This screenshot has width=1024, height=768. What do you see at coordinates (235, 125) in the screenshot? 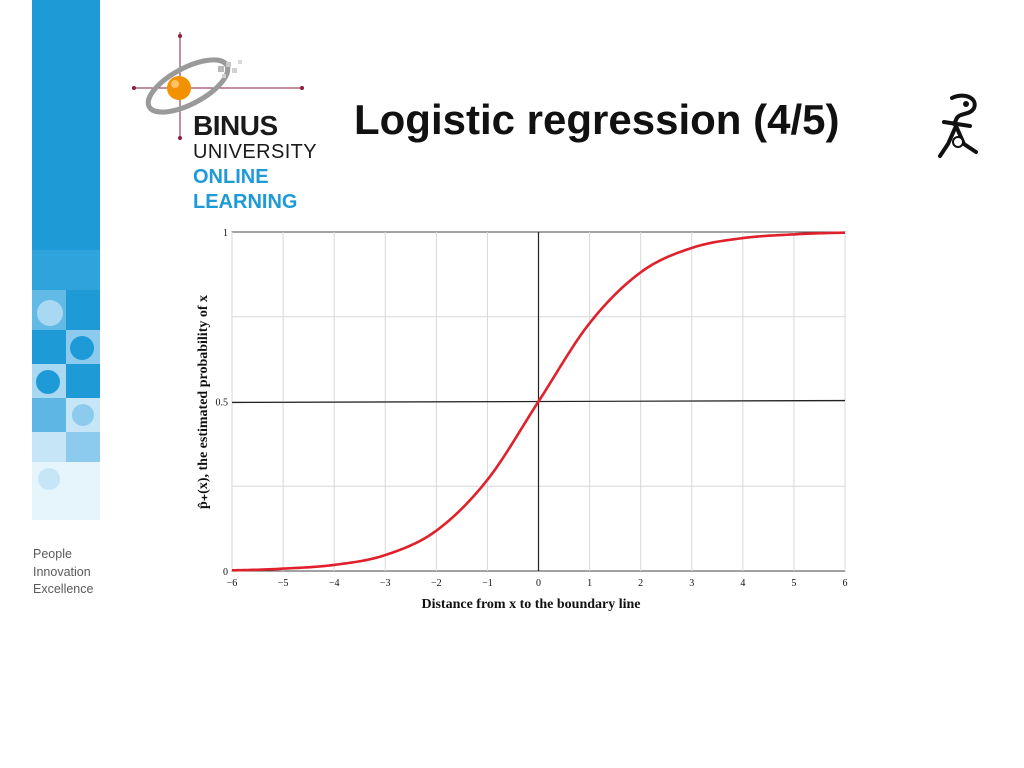
I see `logo-binus: BINUS` at bounding box center [235, 125].